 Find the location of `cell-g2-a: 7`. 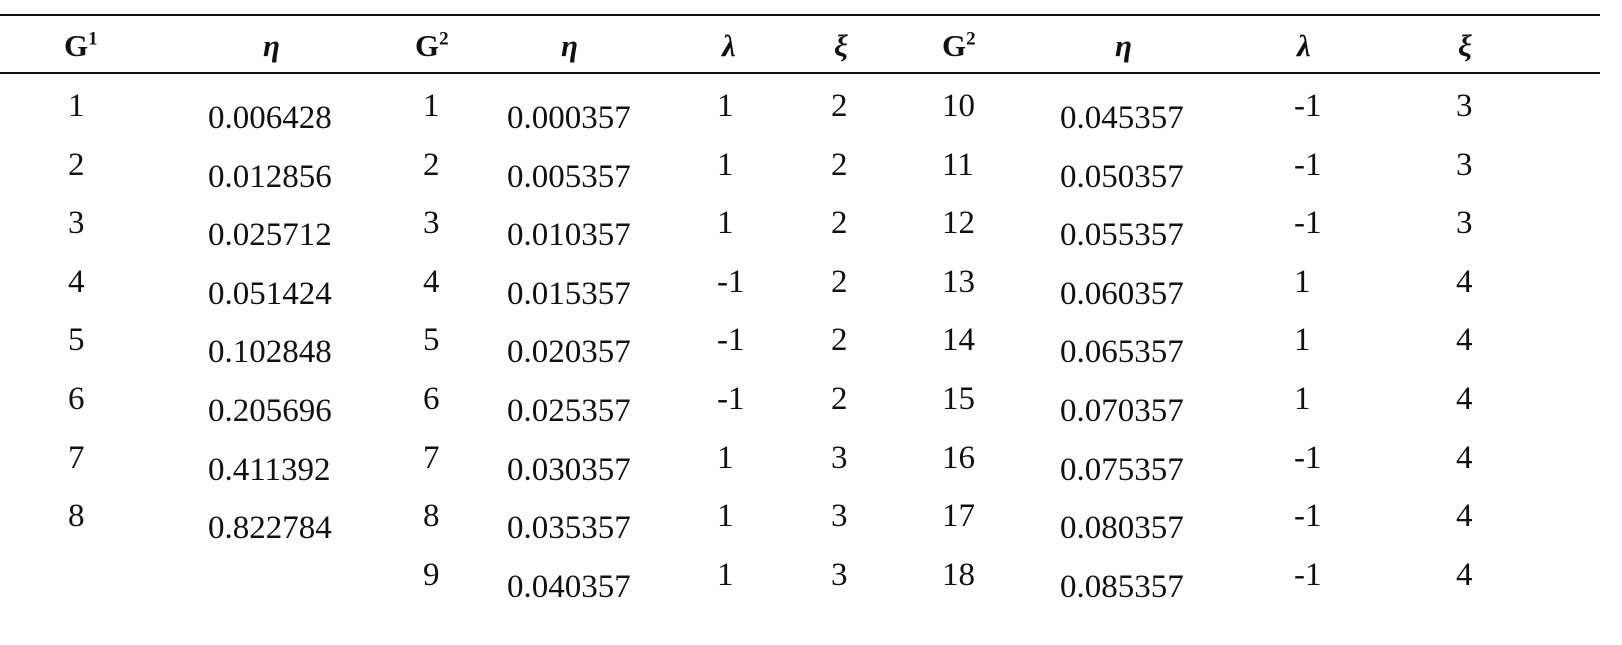

cell-g2-a: 7 is located at coordinates (431, 457).